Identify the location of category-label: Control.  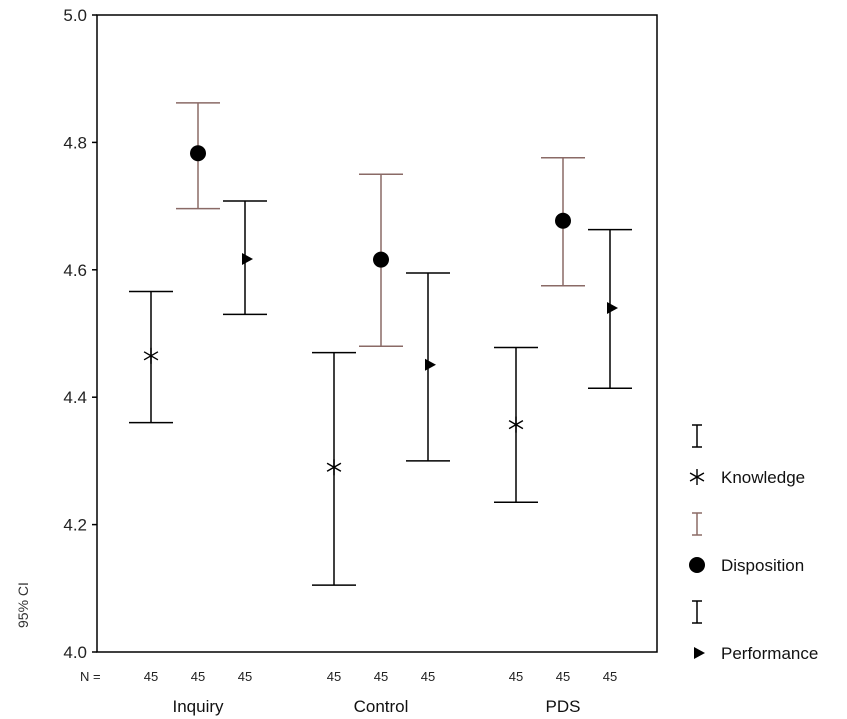
(381, 706).